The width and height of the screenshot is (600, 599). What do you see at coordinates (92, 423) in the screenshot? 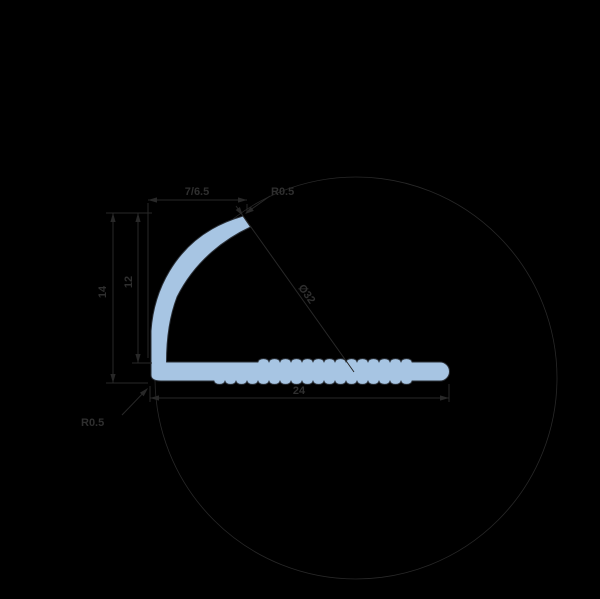
I see `dim-label-bottom-radius: R0.5` at bounding box center [92, 423].